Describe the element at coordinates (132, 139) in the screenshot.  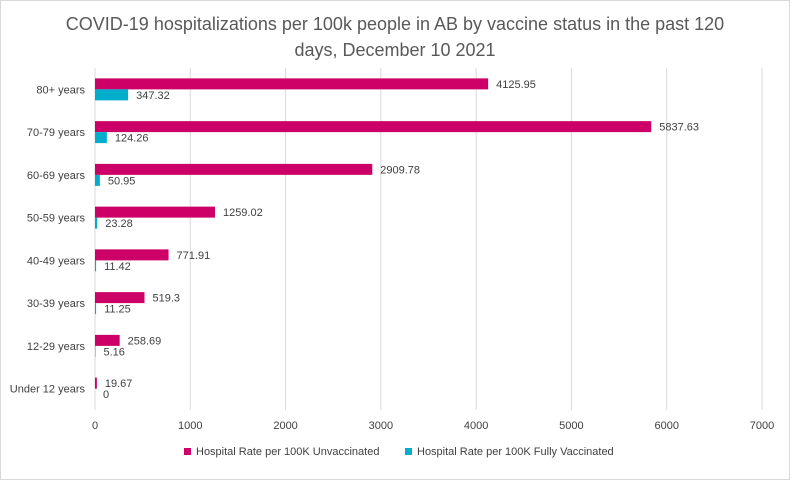
I see `data-label-vaccinated: 124.26` at that location.